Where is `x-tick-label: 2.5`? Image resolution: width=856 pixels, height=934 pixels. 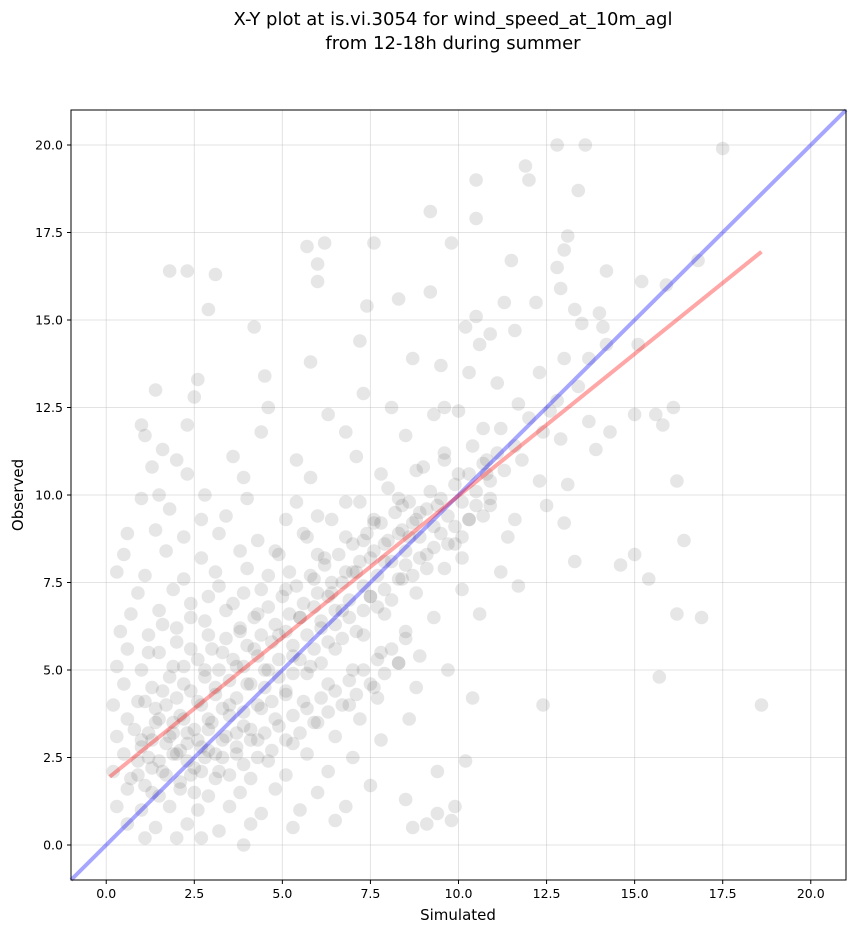 x-tick-label: 2.5 is located at coordinates (194, 893).